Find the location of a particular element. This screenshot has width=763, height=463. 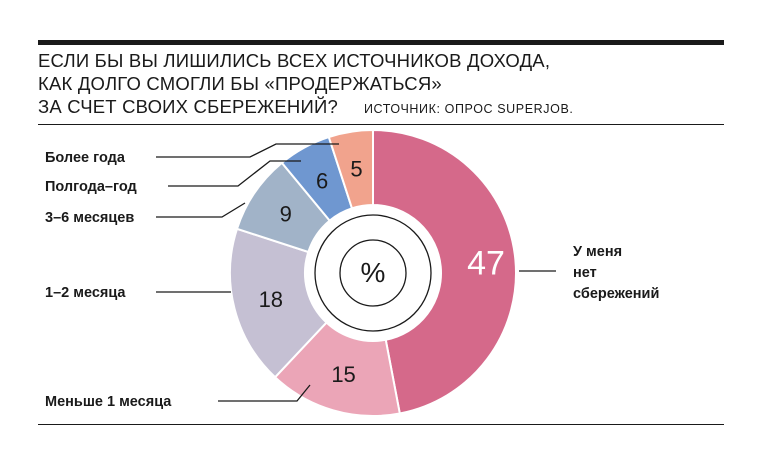

inner-ring-outer is located at coordinates (373, 273).